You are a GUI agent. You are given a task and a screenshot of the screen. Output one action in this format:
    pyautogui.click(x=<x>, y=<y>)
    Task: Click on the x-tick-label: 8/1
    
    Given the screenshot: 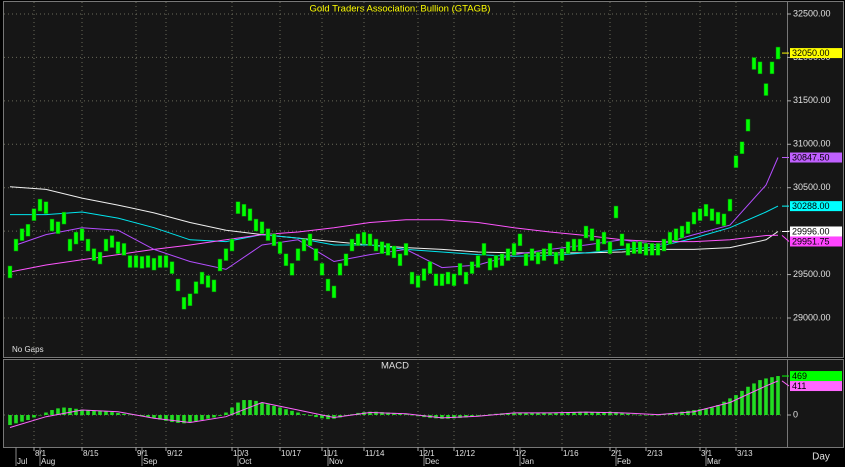 What is the action you would take?
    pyautogui.click(x=41, y=453)
    